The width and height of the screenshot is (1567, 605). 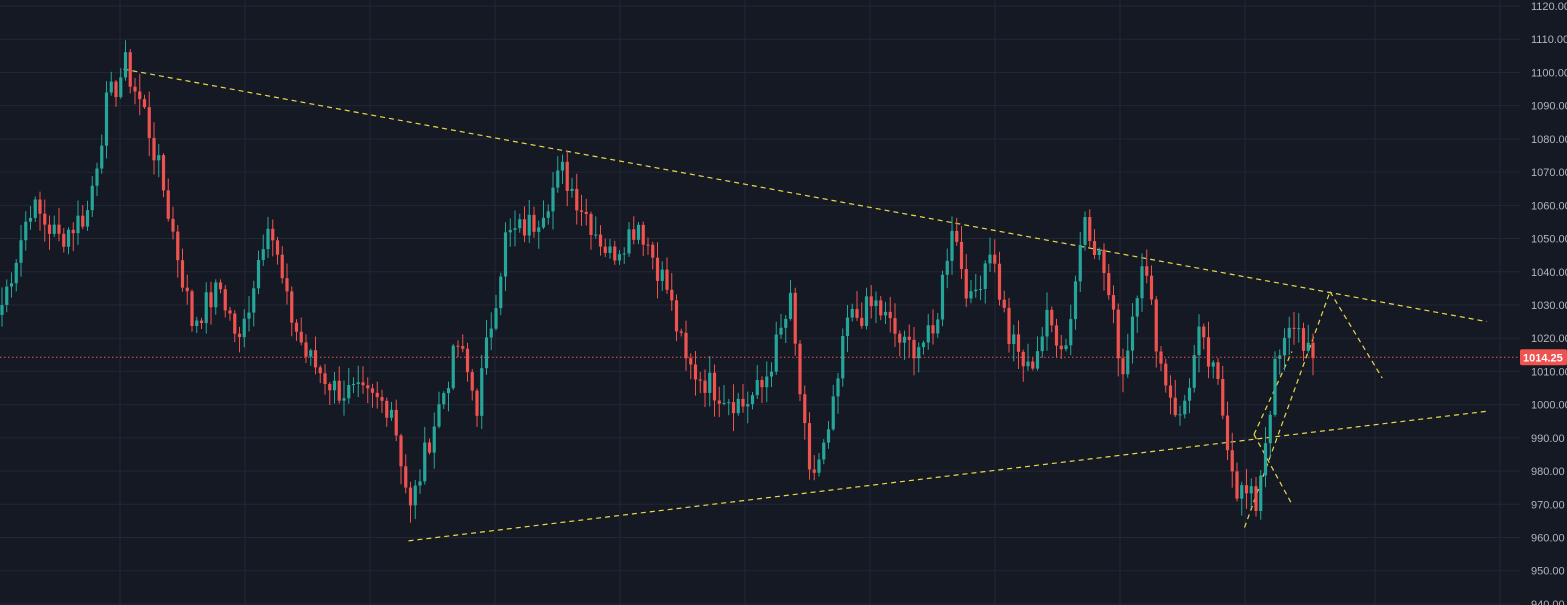 What do you see at coordinates (1273, 393) in the screenshot?
I see `trendline-cross-b` at bounding box center [1273, 393].